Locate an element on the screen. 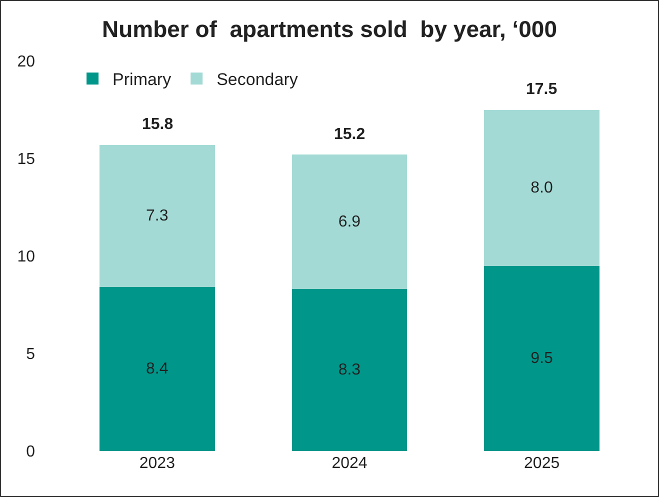  y-tick-label: 0 is located at coordinates (31, 452).